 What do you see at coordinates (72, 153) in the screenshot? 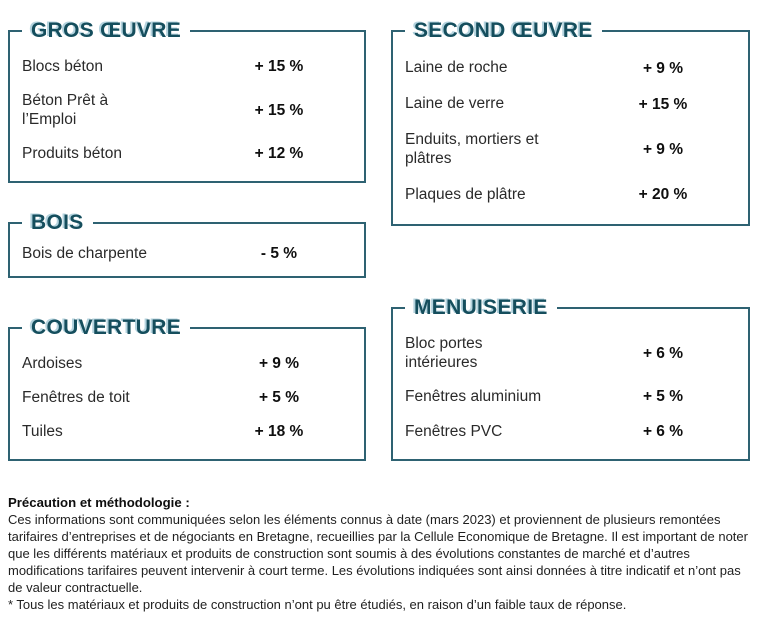
I see `material-label: Produits béton` at bounding box center [72, 153].